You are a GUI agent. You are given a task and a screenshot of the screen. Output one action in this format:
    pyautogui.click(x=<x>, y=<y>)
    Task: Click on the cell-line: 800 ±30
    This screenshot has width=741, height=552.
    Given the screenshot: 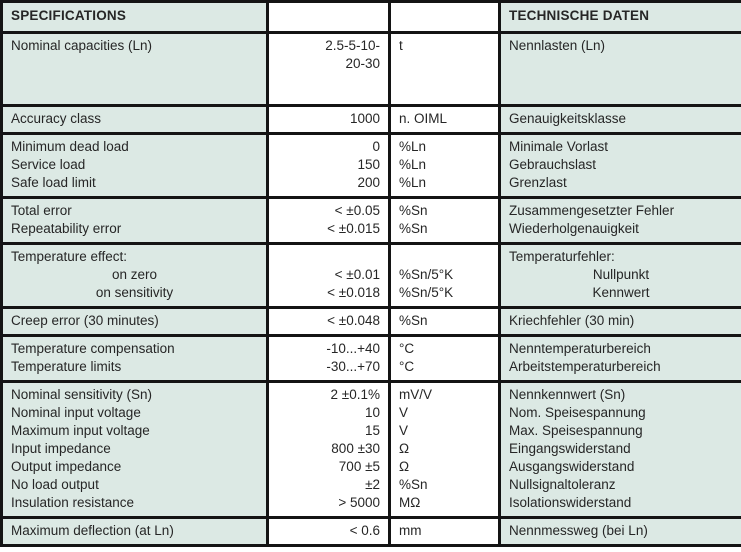 What is the action you would take?
    pyautogui.click(x=355, y=448)
    